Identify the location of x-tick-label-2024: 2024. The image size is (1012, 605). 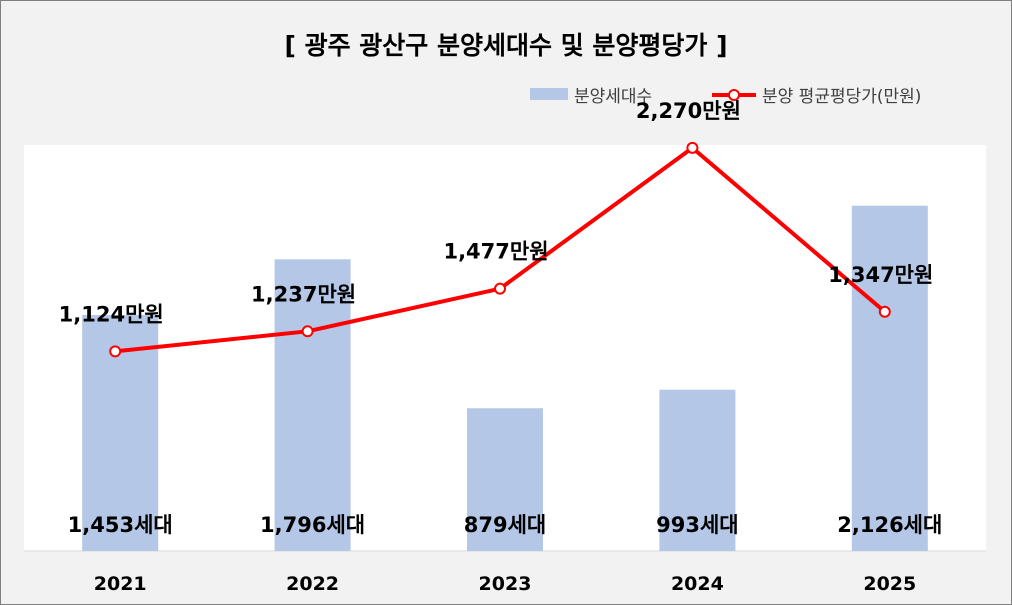
(697, 584).